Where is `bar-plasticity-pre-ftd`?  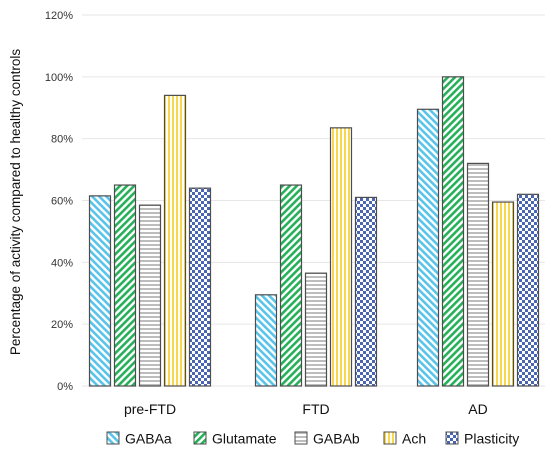
bar-plasticity-pre-ftd is located at coordinates (200, 287).